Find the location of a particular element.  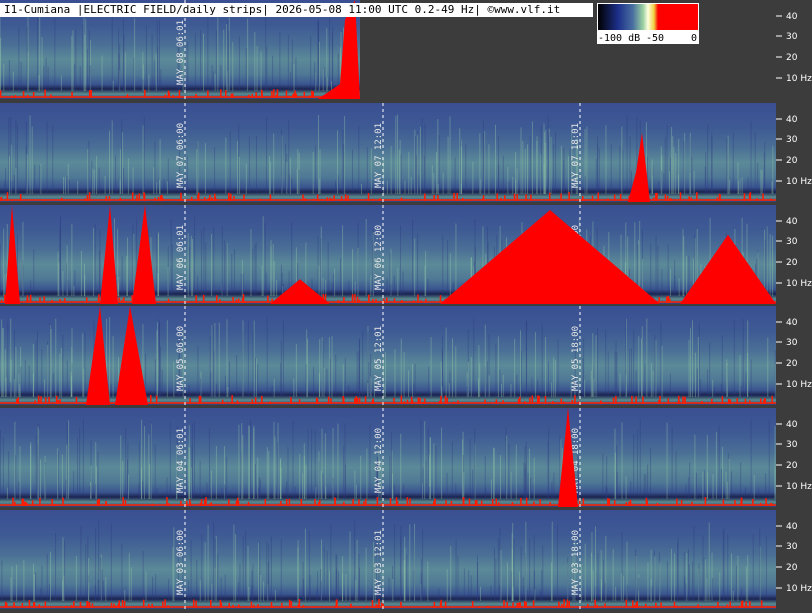

time-label: MAY 05 06:00 is located at coordinates (181, 358).